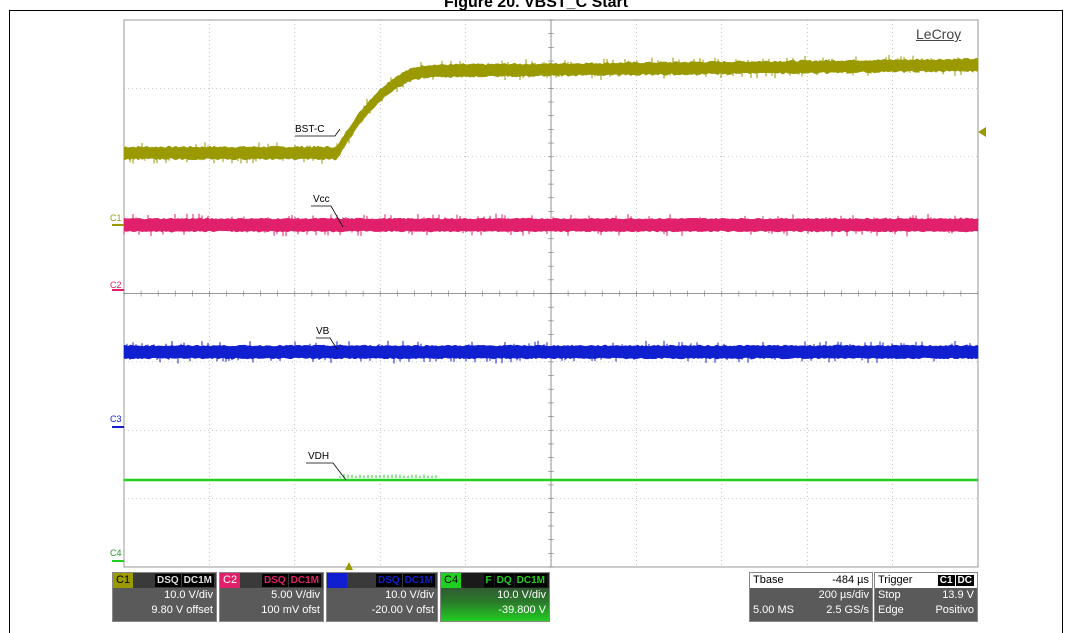  I want to click on trace-label-vdh: VDH, so click(319, 456).